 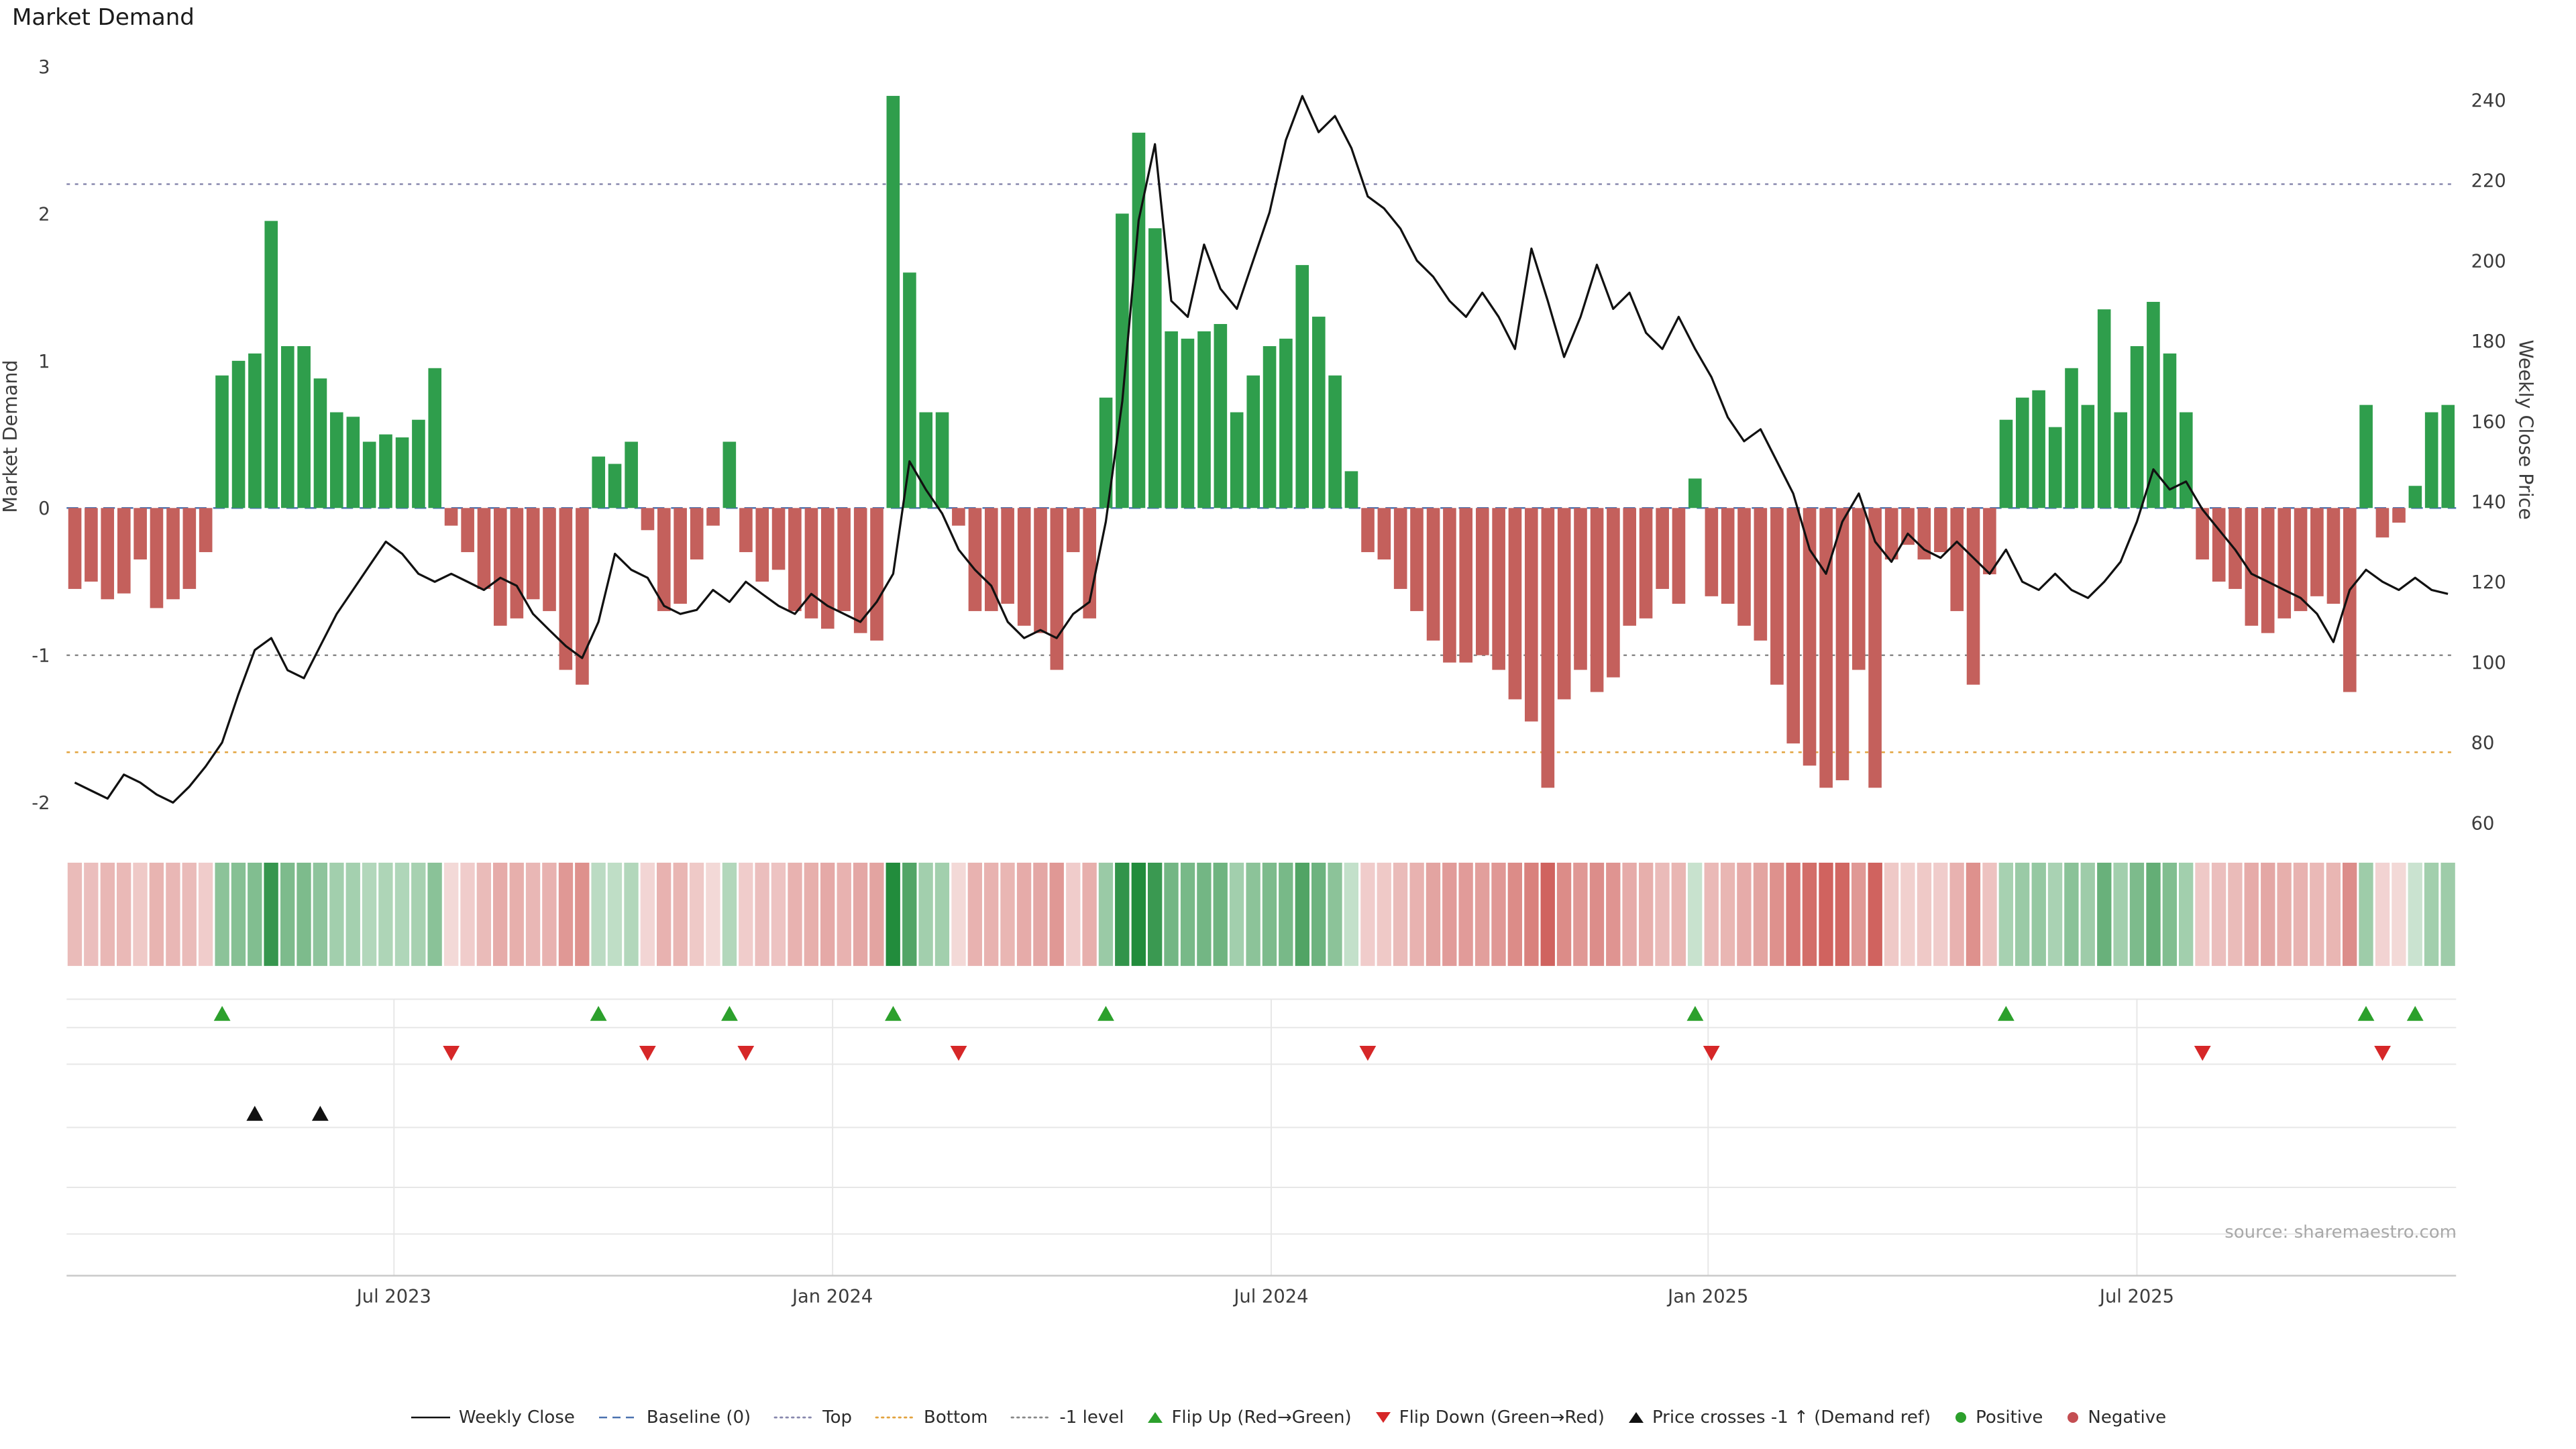 I want to click on legend-label: Negative, so click(x=2127, y=1417).